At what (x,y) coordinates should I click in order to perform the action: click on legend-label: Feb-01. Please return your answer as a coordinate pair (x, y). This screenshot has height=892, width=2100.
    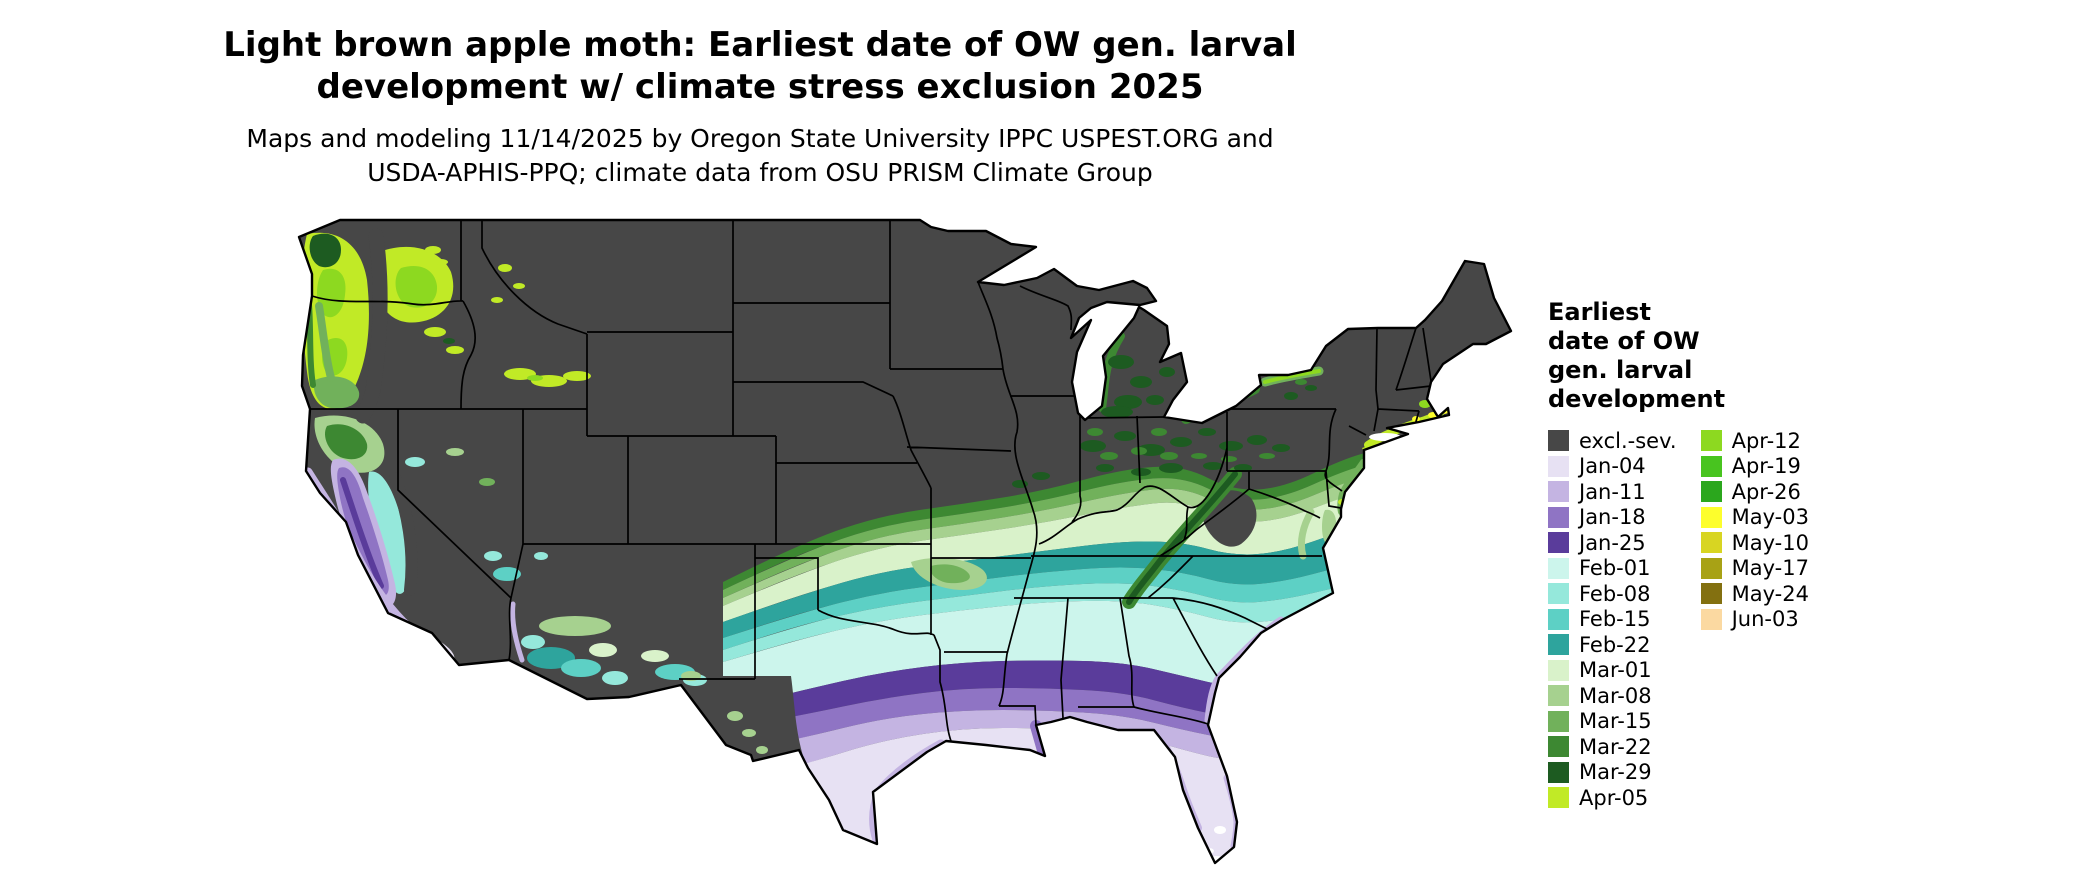
    Looking at the image, I should click on (1615, 568).